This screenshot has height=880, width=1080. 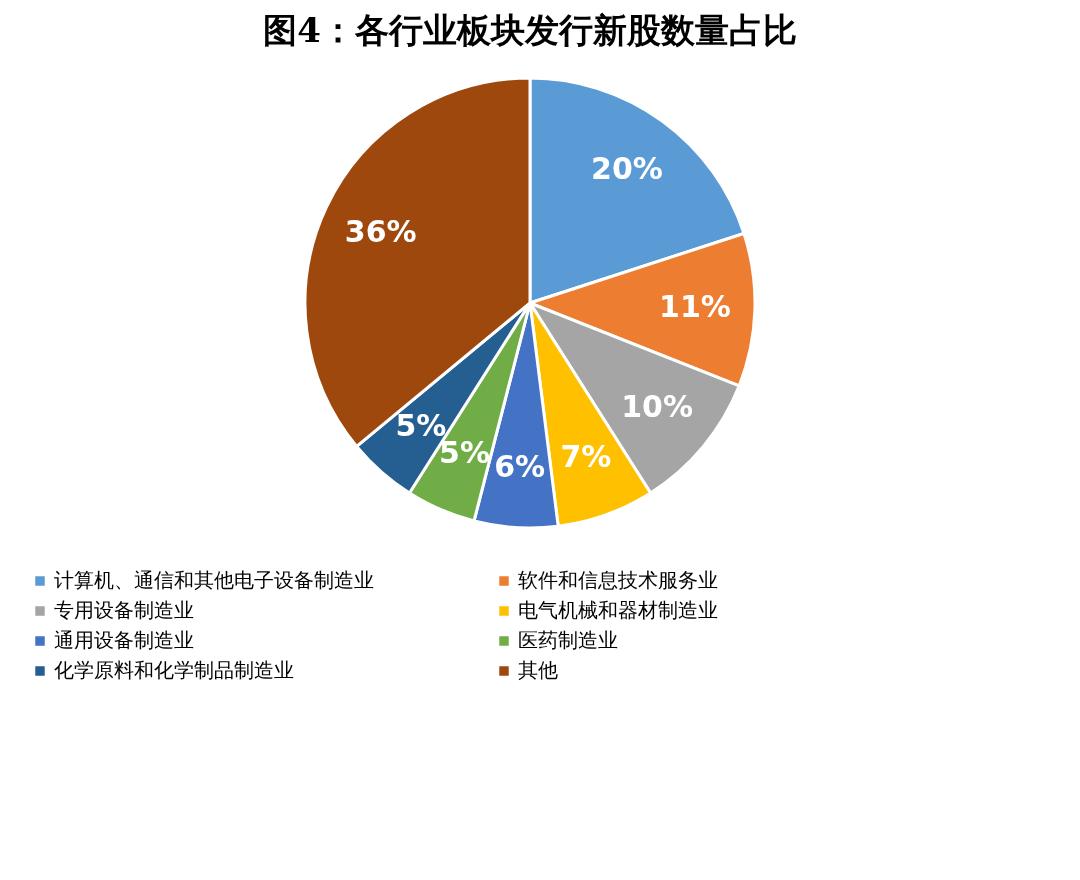 I want to click on legend-label: 电气机械和器材制造业, so click(x=618, y=610).